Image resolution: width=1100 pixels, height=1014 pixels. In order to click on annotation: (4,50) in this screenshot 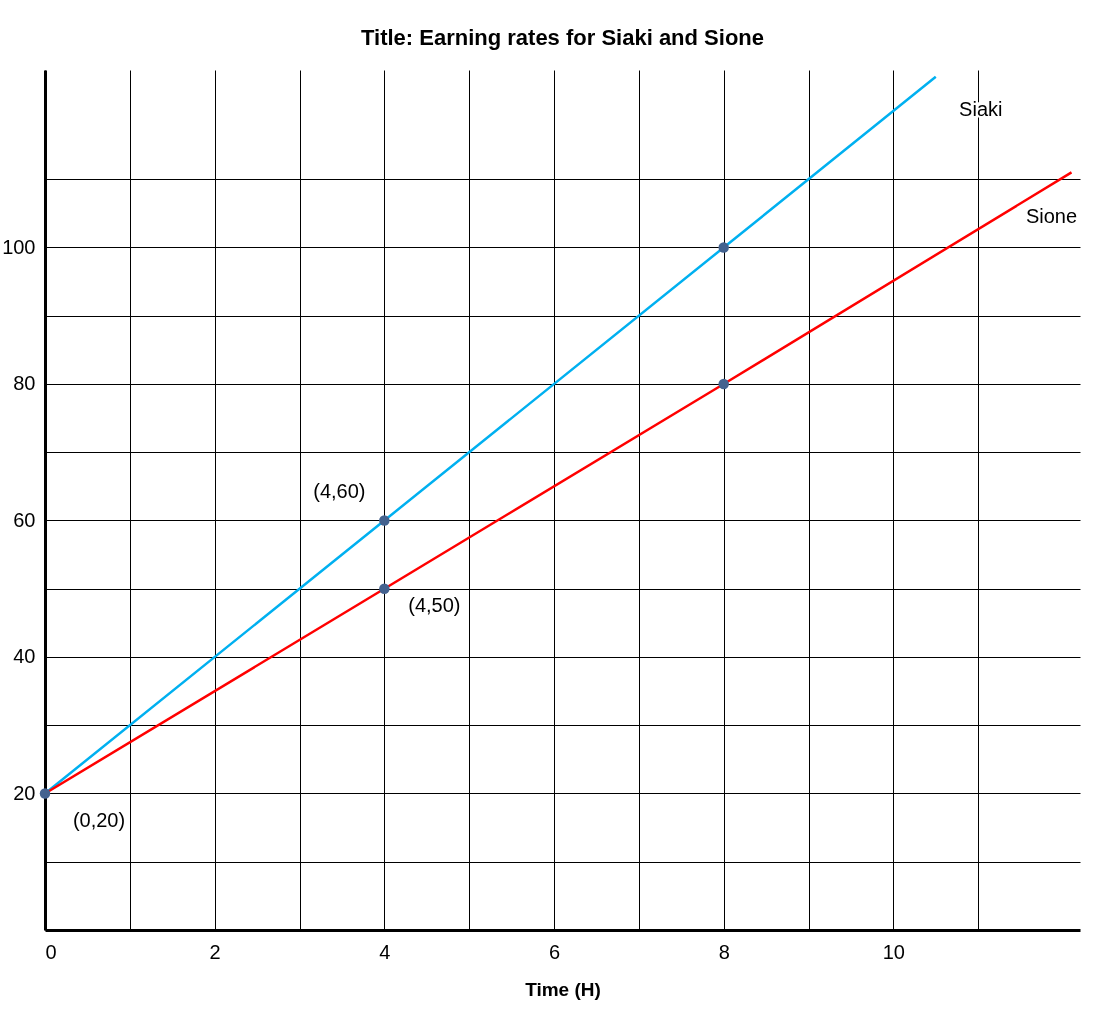, I will do `click(434, 604)`.